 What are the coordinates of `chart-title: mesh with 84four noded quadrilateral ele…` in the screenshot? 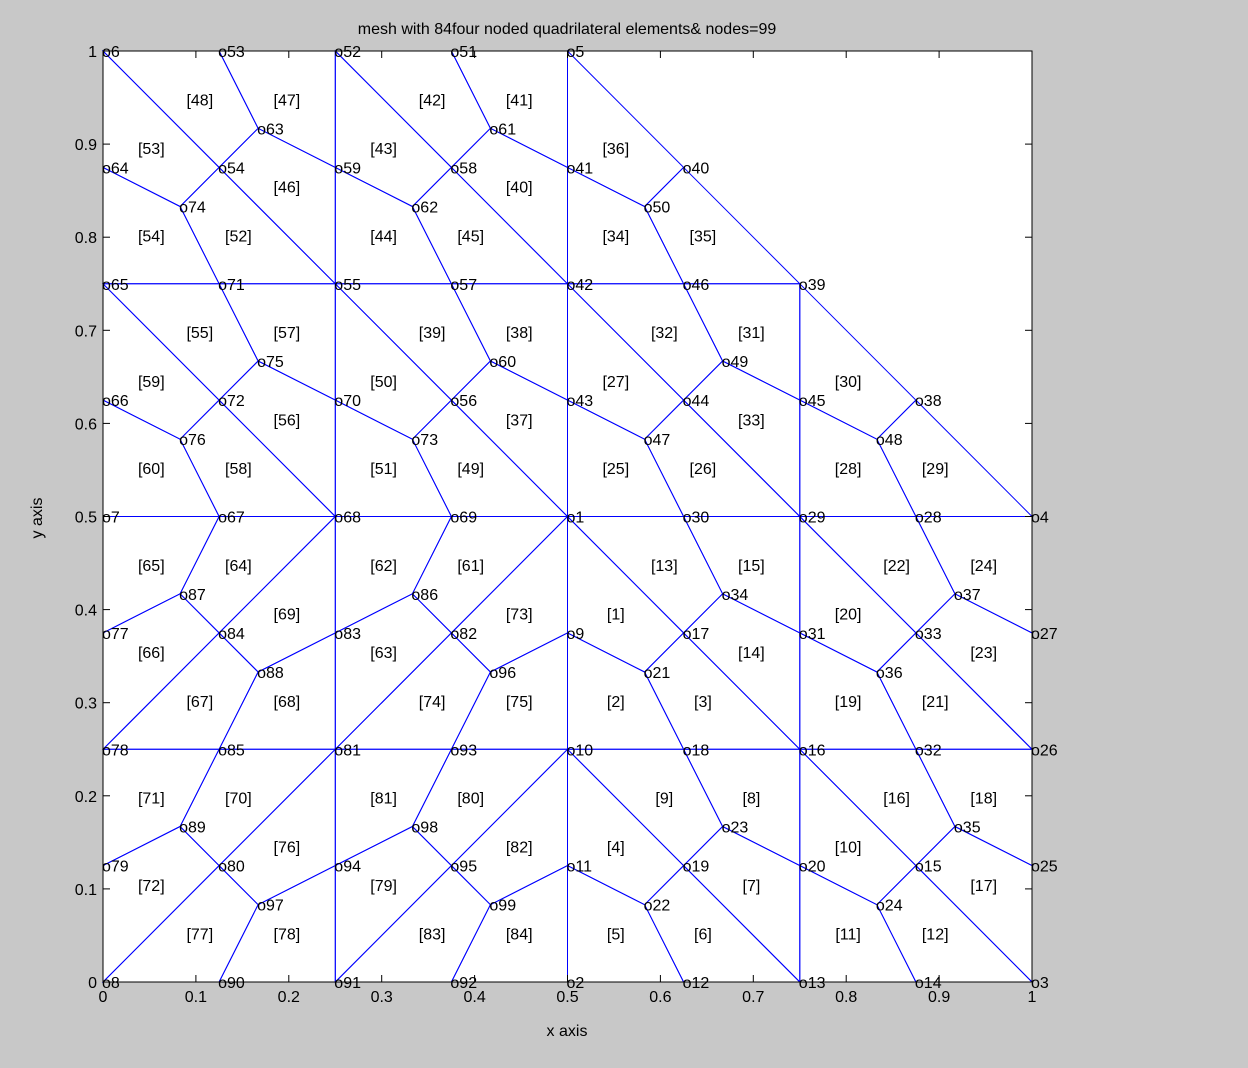 It's located at (567, 29).